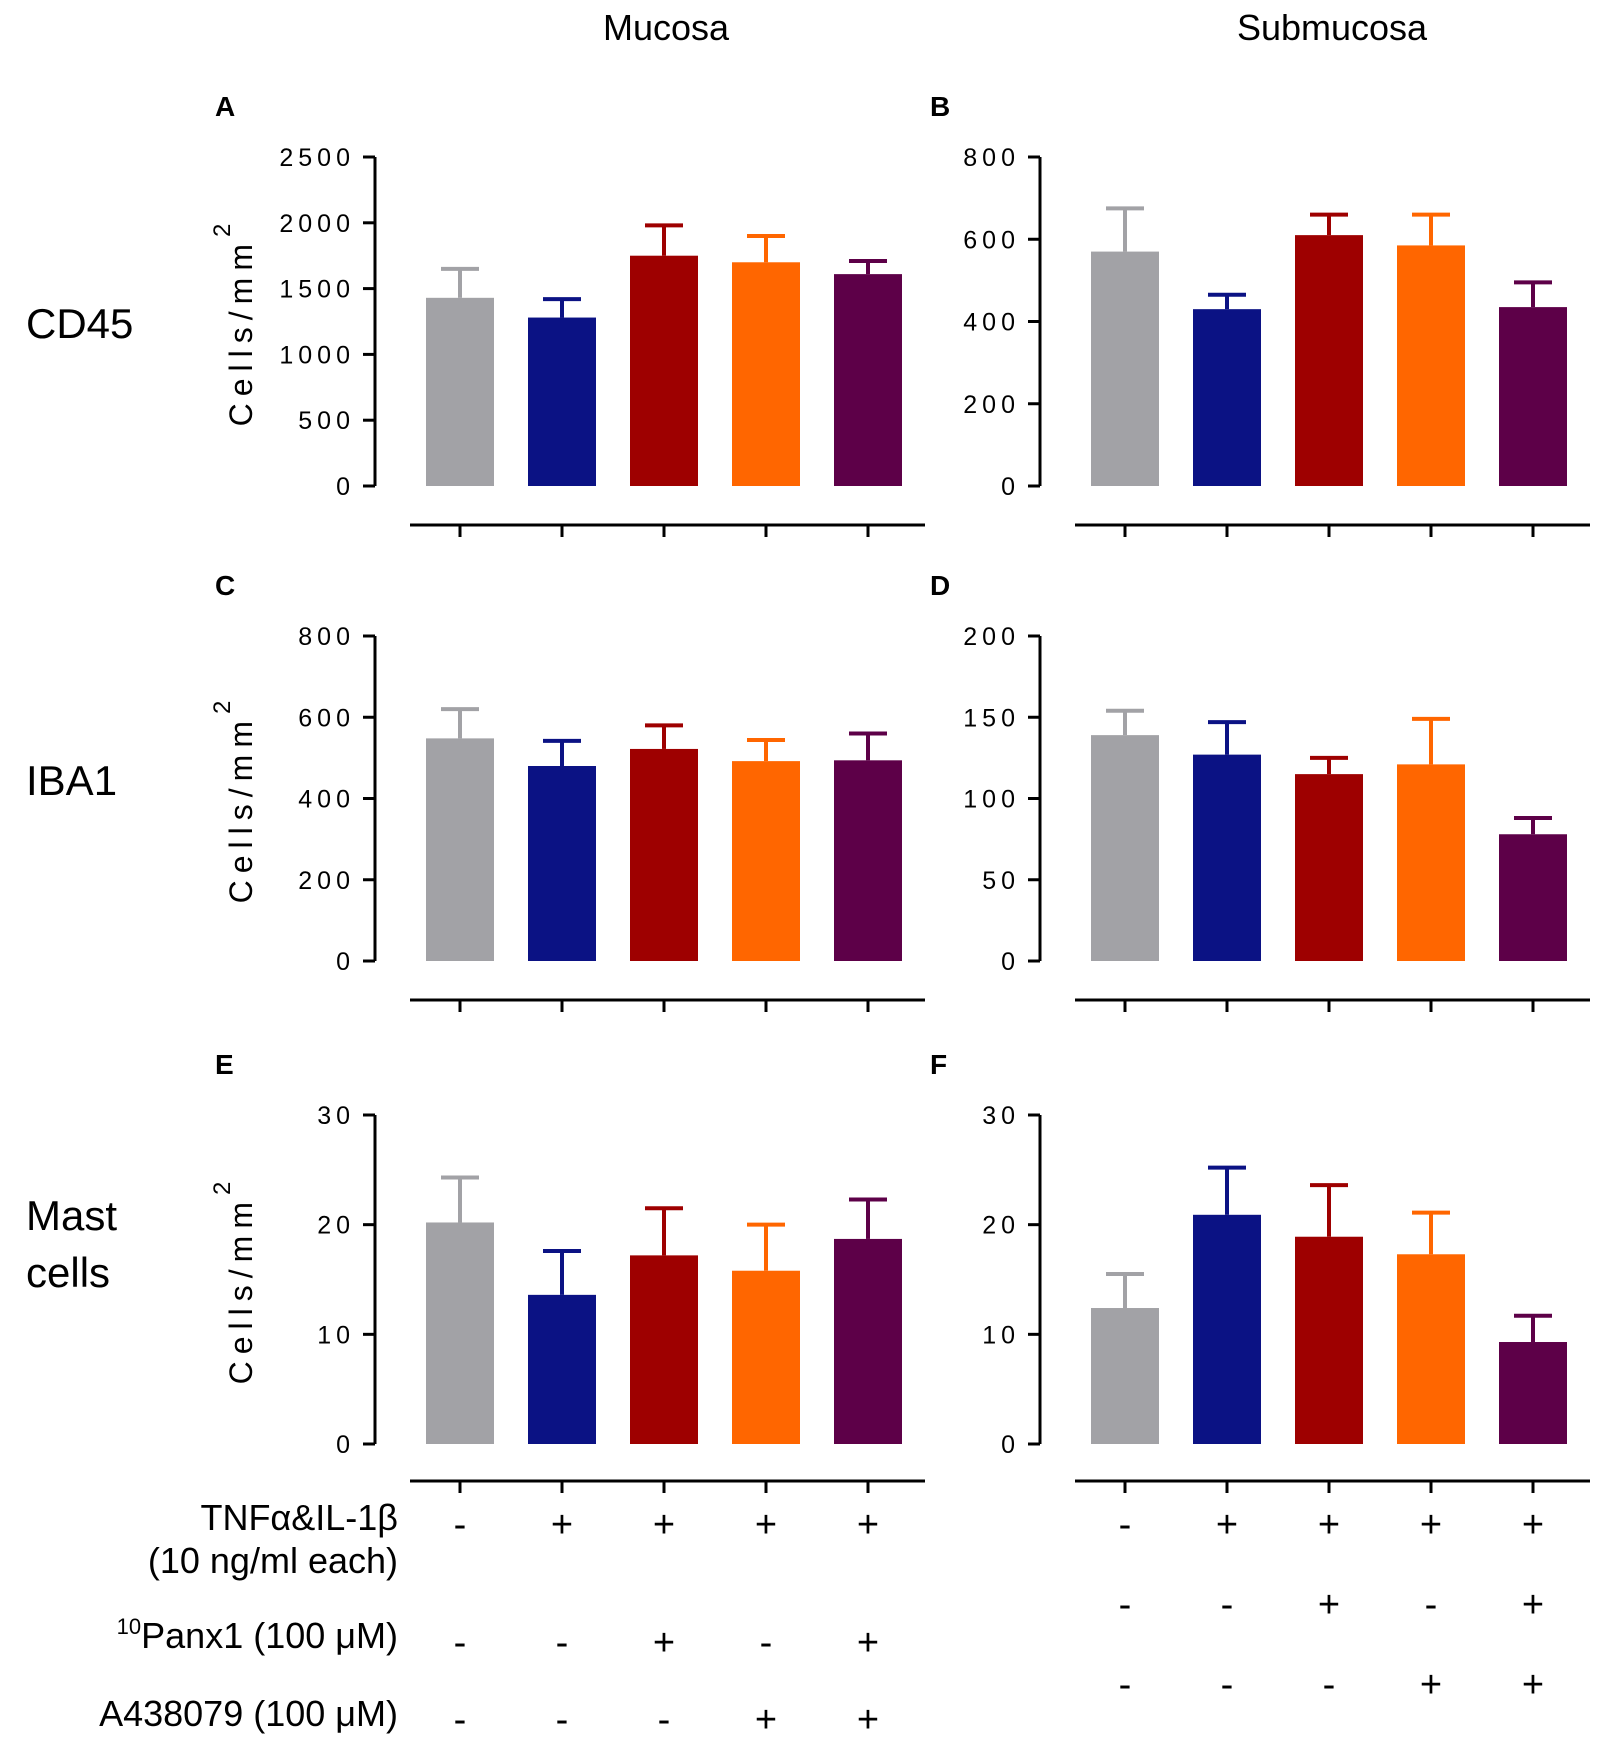 This screenshot has width=1600, height=1752. Describe the element at coordinates (225, 585) in the screenshot. I see `panel-label: C` at that location.